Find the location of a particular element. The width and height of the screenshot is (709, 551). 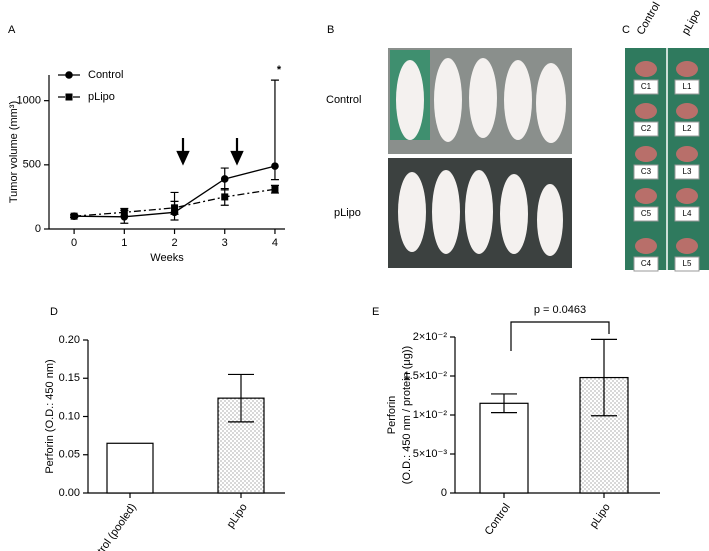

panel-letter: C is located at coordinates (626, 30).